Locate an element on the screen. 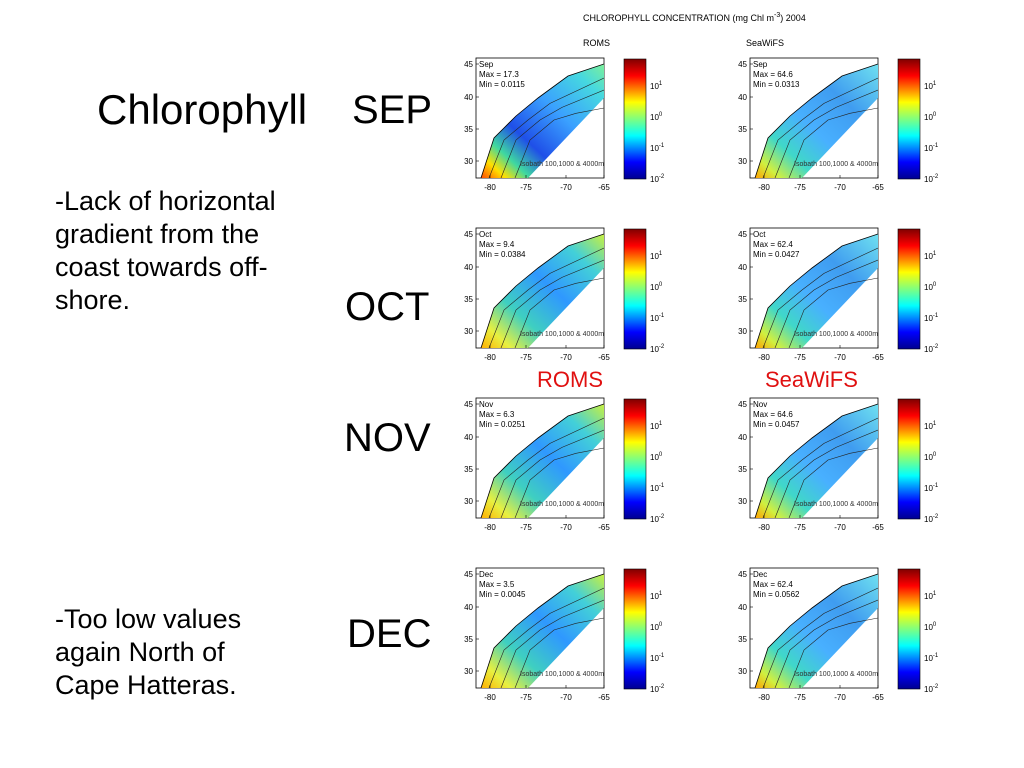 This screenshot has height=768, width=1024. panel-min: Min = 0.0457 is located at coordinates (776, 424).